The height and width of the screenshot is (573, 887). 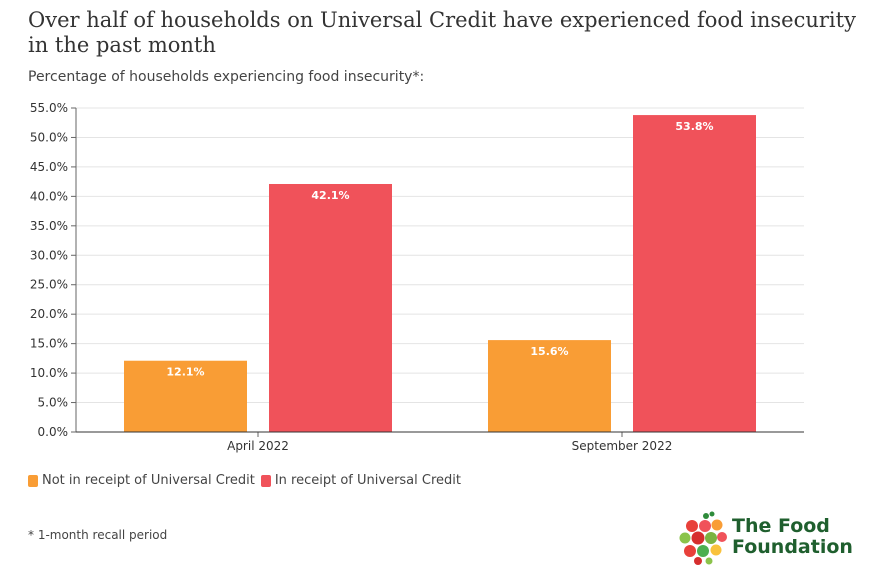 What do you see at coordinates (49, 285) in the screenshot?
I see `y-tick-label: 25.0%` at bounding box center [49, 285].